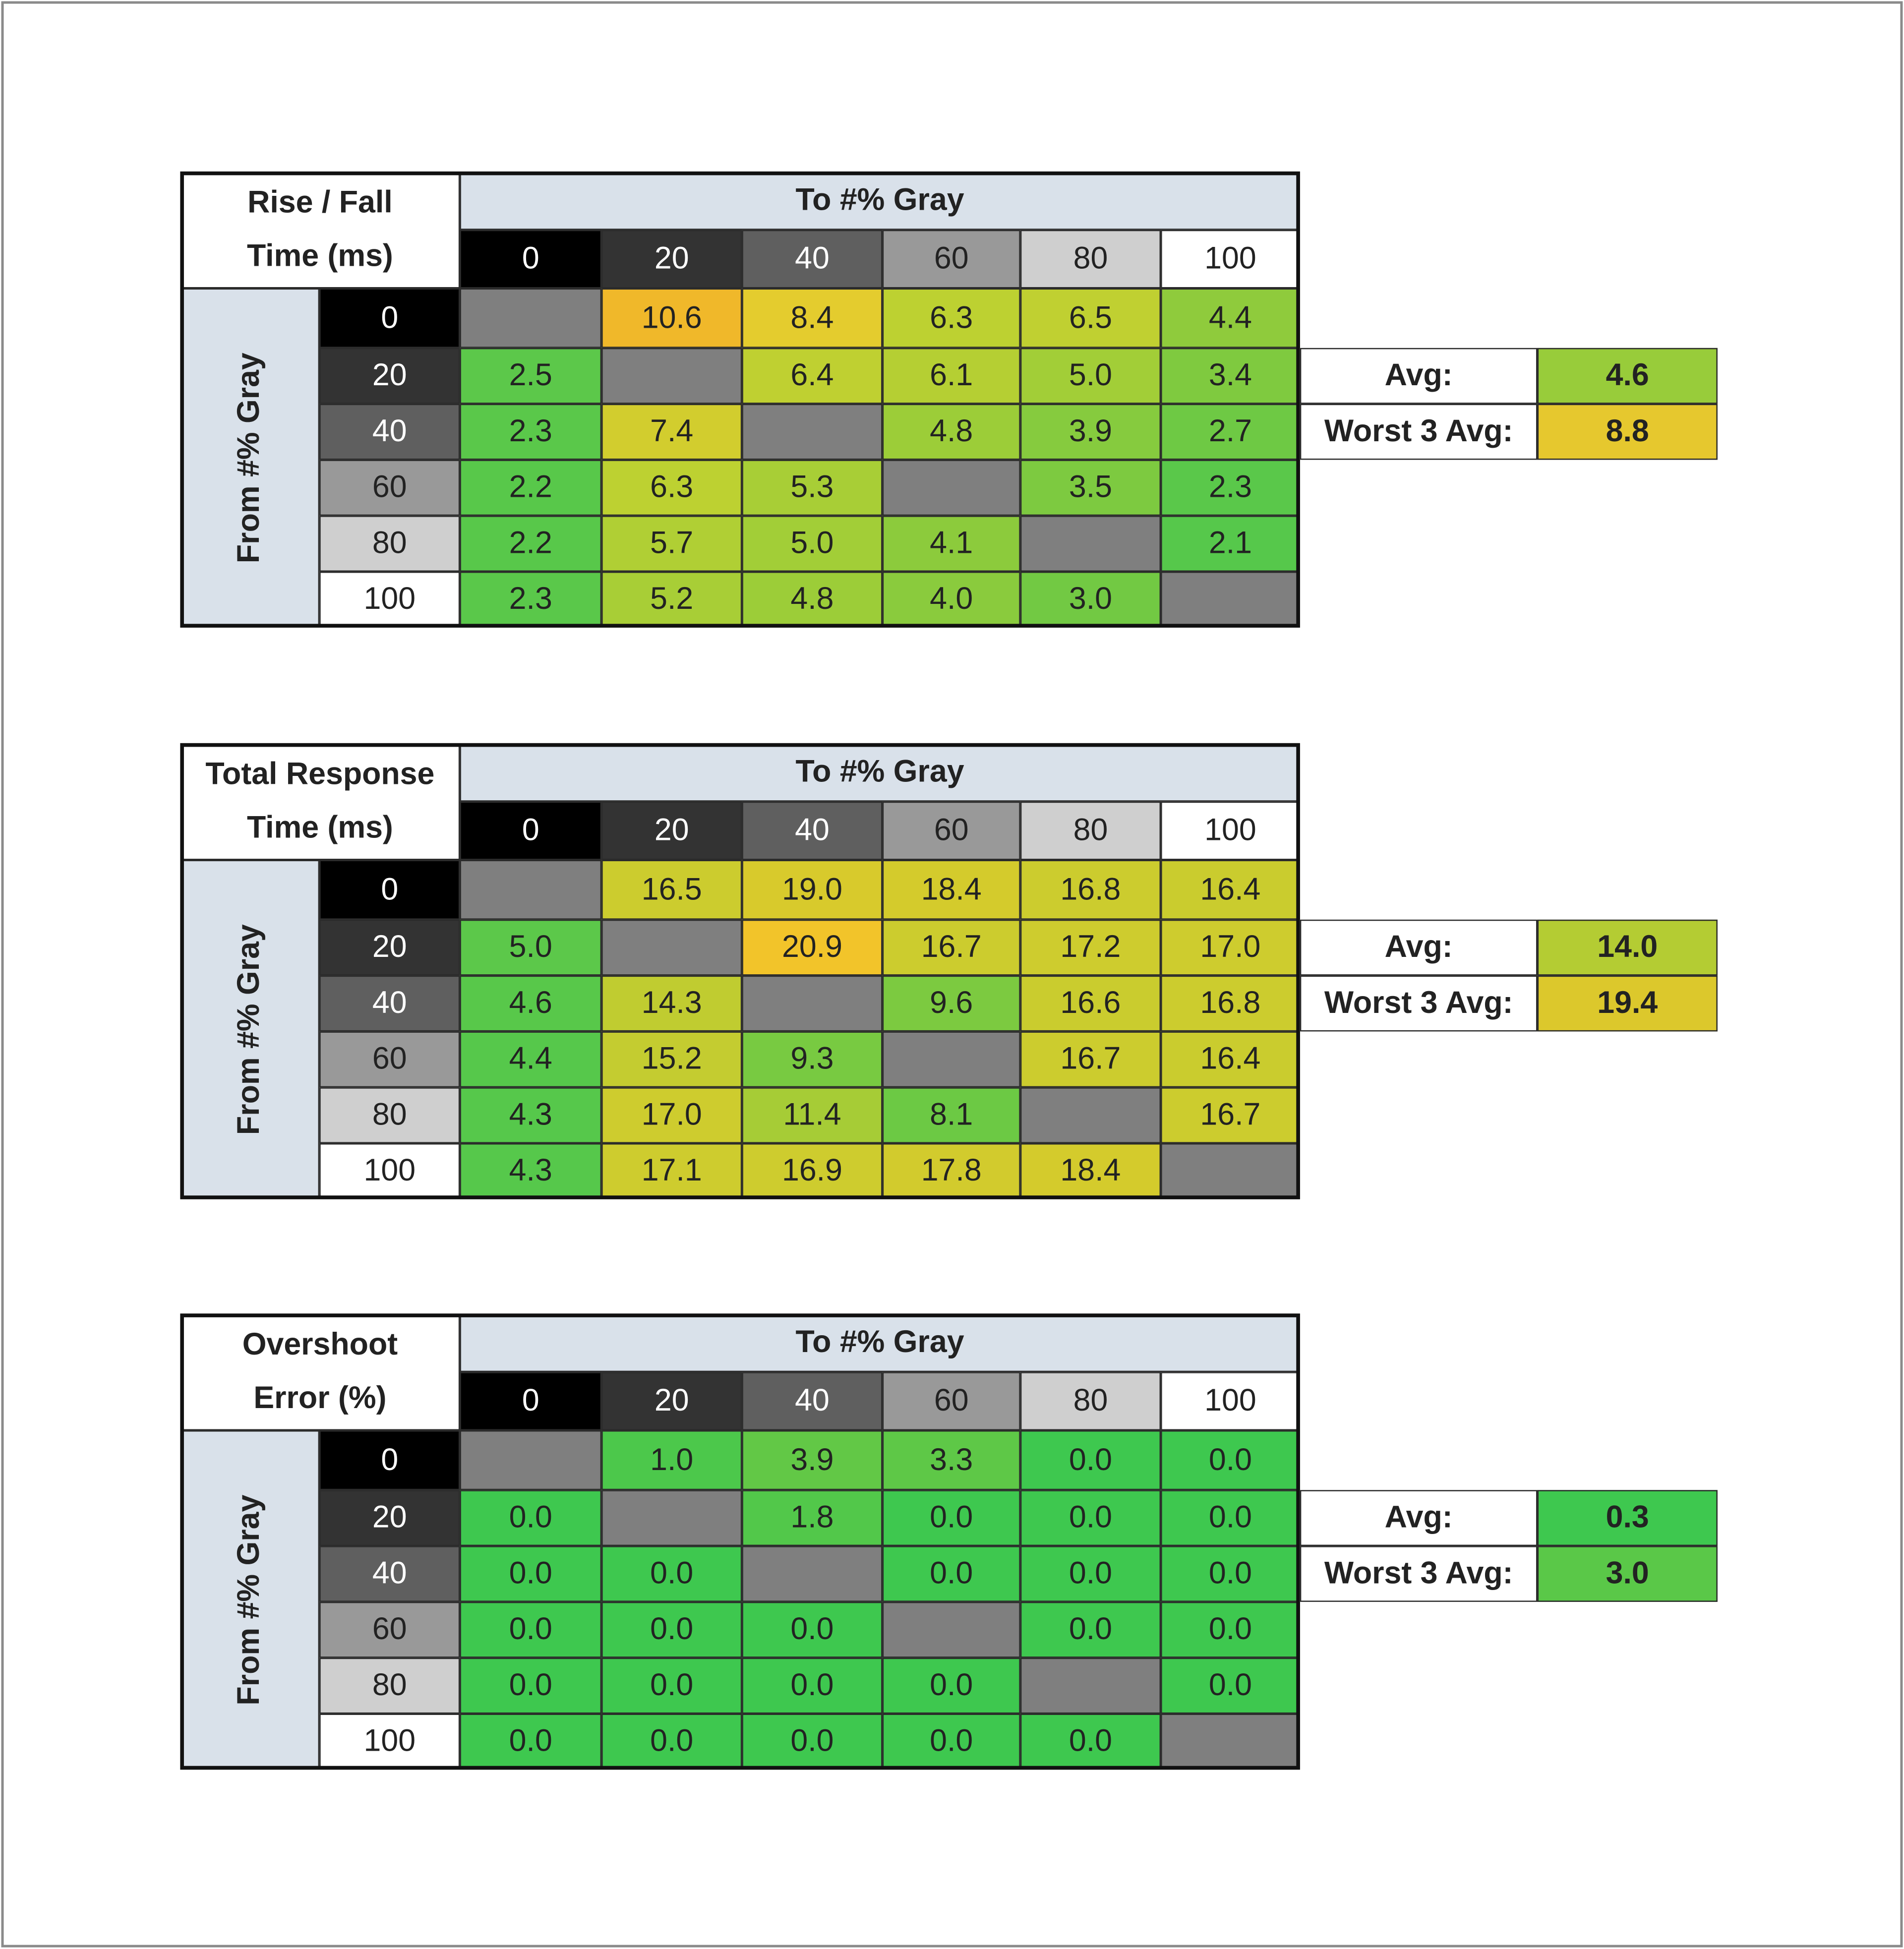  What do you see at coordinates (671, 318) in the screenshot?
I see `cell: 10.6` at bounding box center [671, 318].